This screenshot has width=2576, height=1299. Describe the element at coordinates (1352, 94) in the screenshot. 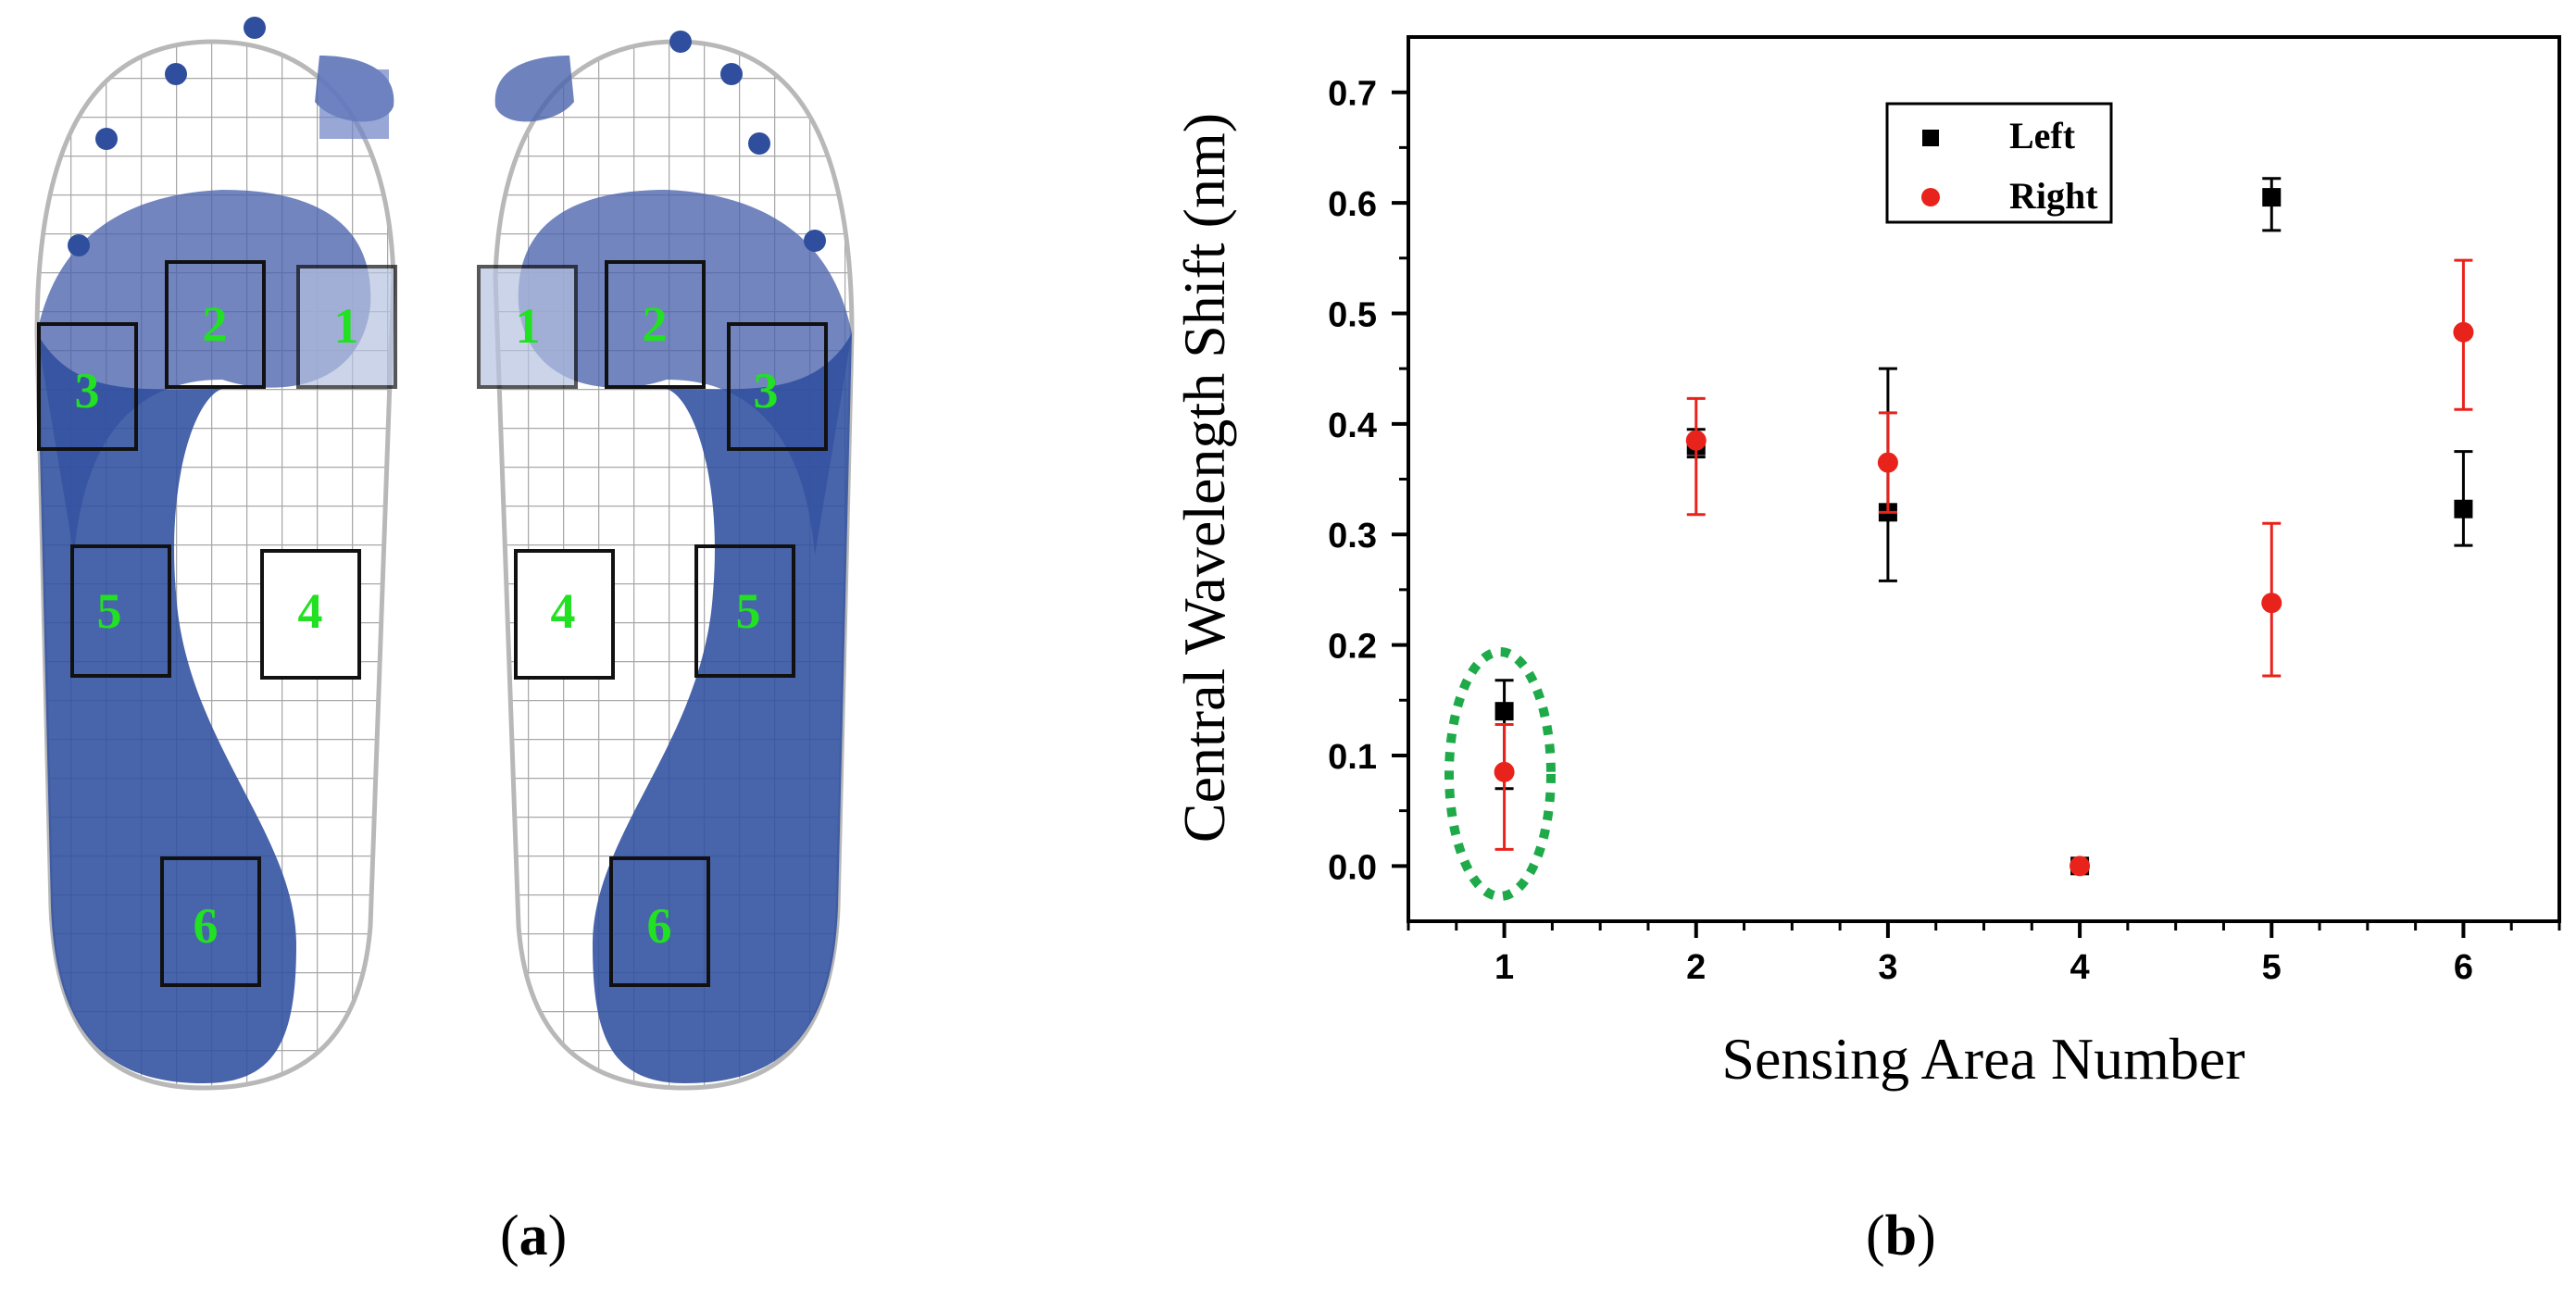

I see `y-tick-label: 0.7` at that location.